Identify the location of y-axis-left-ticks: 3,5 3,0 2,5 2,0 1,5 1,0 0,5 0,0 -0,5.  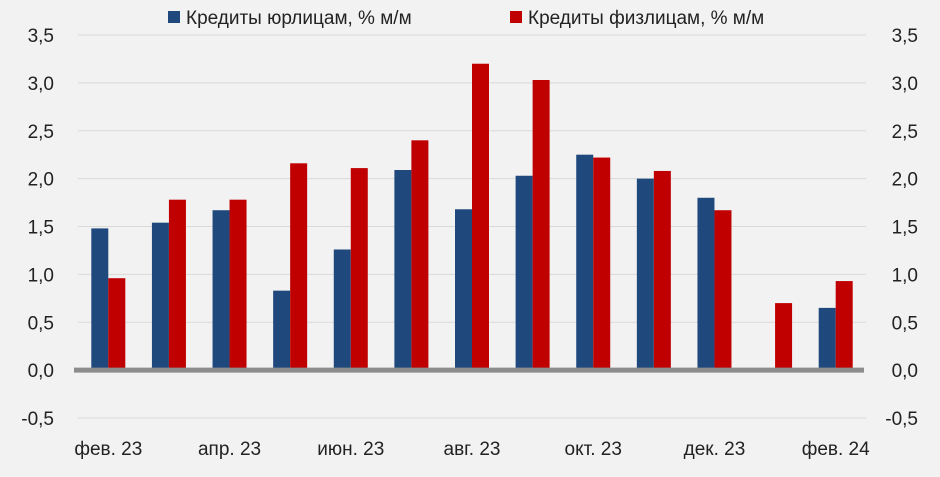
(37, 228).